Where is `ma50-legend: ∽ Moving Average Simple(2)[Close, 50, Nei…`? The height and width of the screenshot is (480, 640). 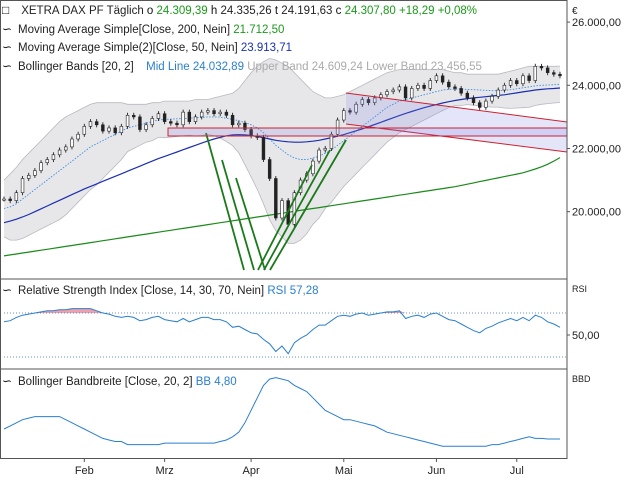
ma50-legend: ∽ Moving Average Simple(2)[Close, 50, Nei… is located at coordinates (147, 47).